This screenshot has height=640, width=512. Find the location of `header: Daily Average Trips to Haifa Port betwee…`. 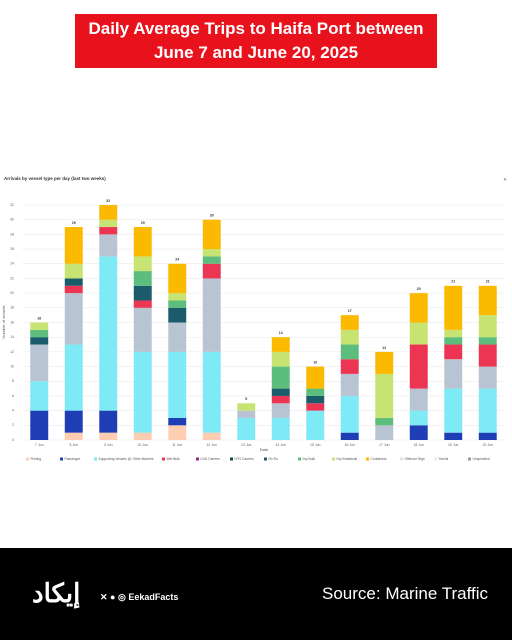

header: Daily Average Trips to Haifa Port betwee… is located at coordinates (256, 41).